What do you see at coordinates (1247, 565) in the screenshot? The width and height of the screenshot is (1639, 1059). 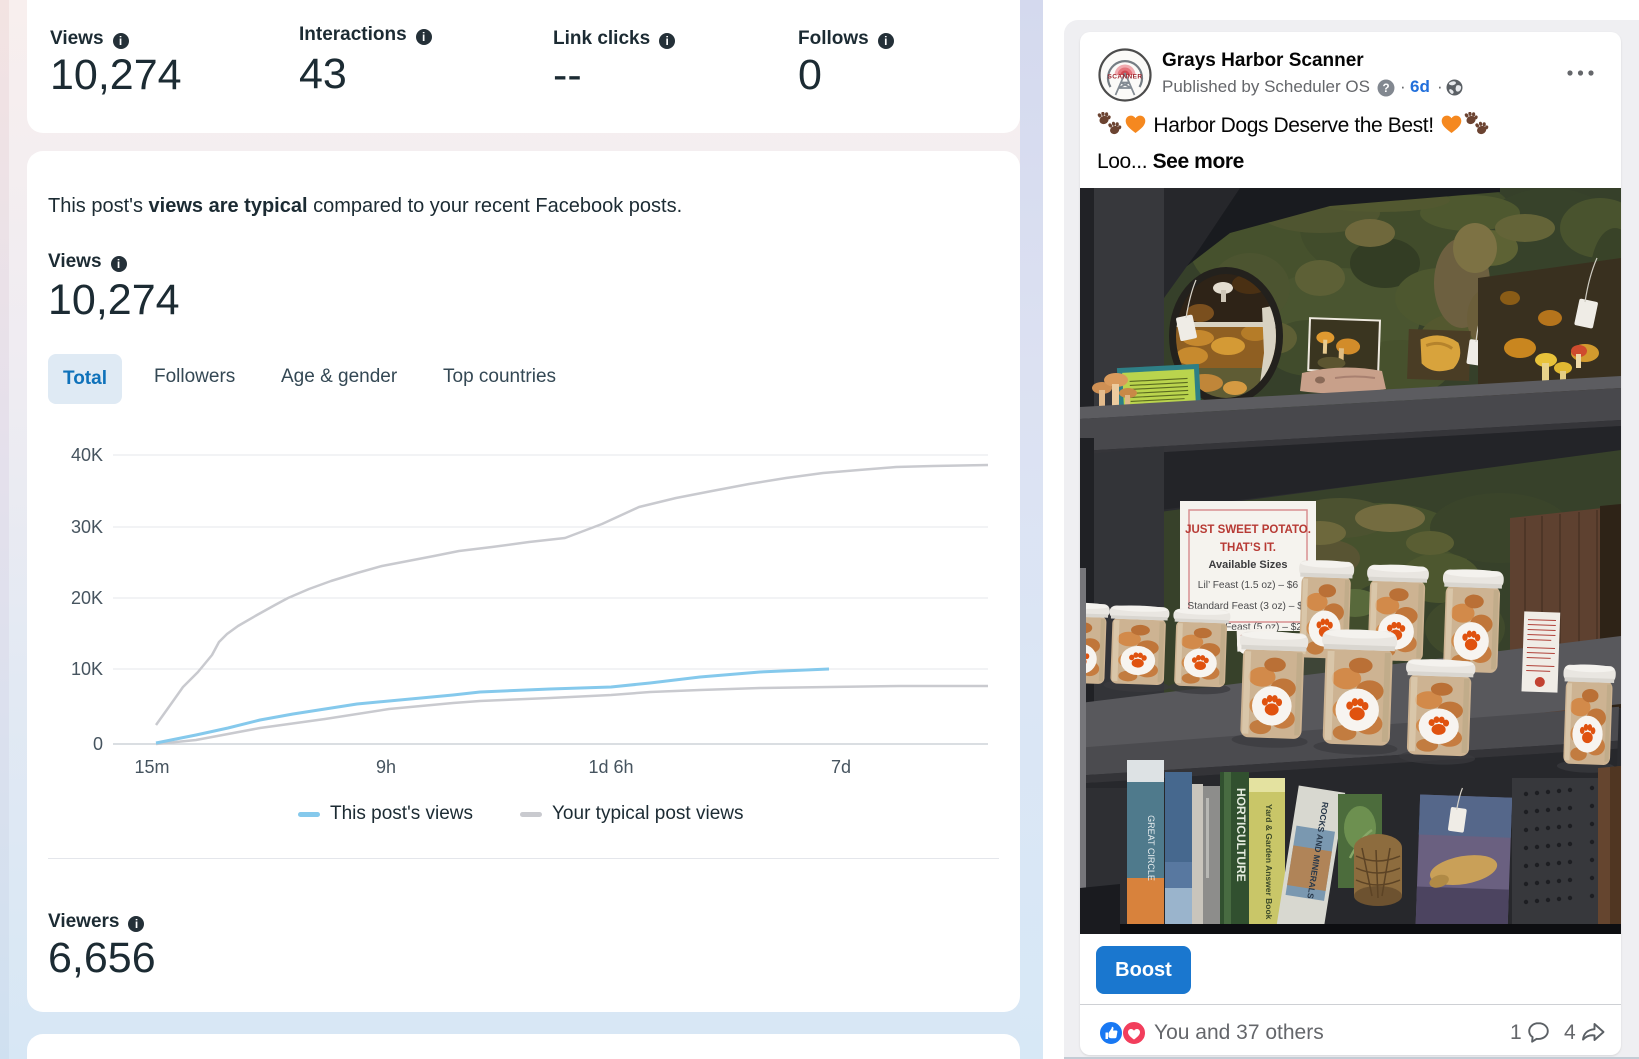 I see `svg-text: Available Sizes` at bounding box center [1247, 565].